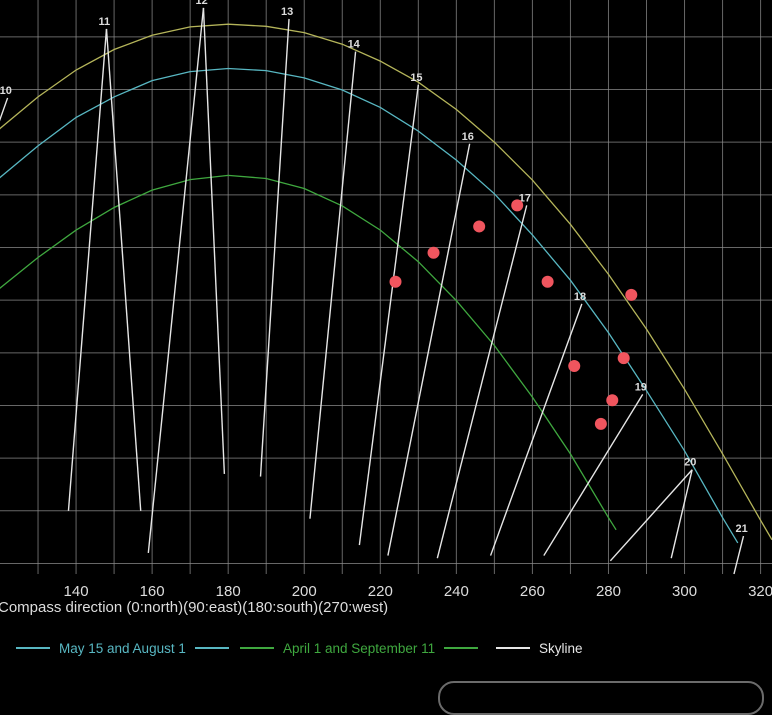 Image resolution: width=772 pixels, height=715 pixels. I want to click on legend-label: May 15 and August 1, so click(122, 648).